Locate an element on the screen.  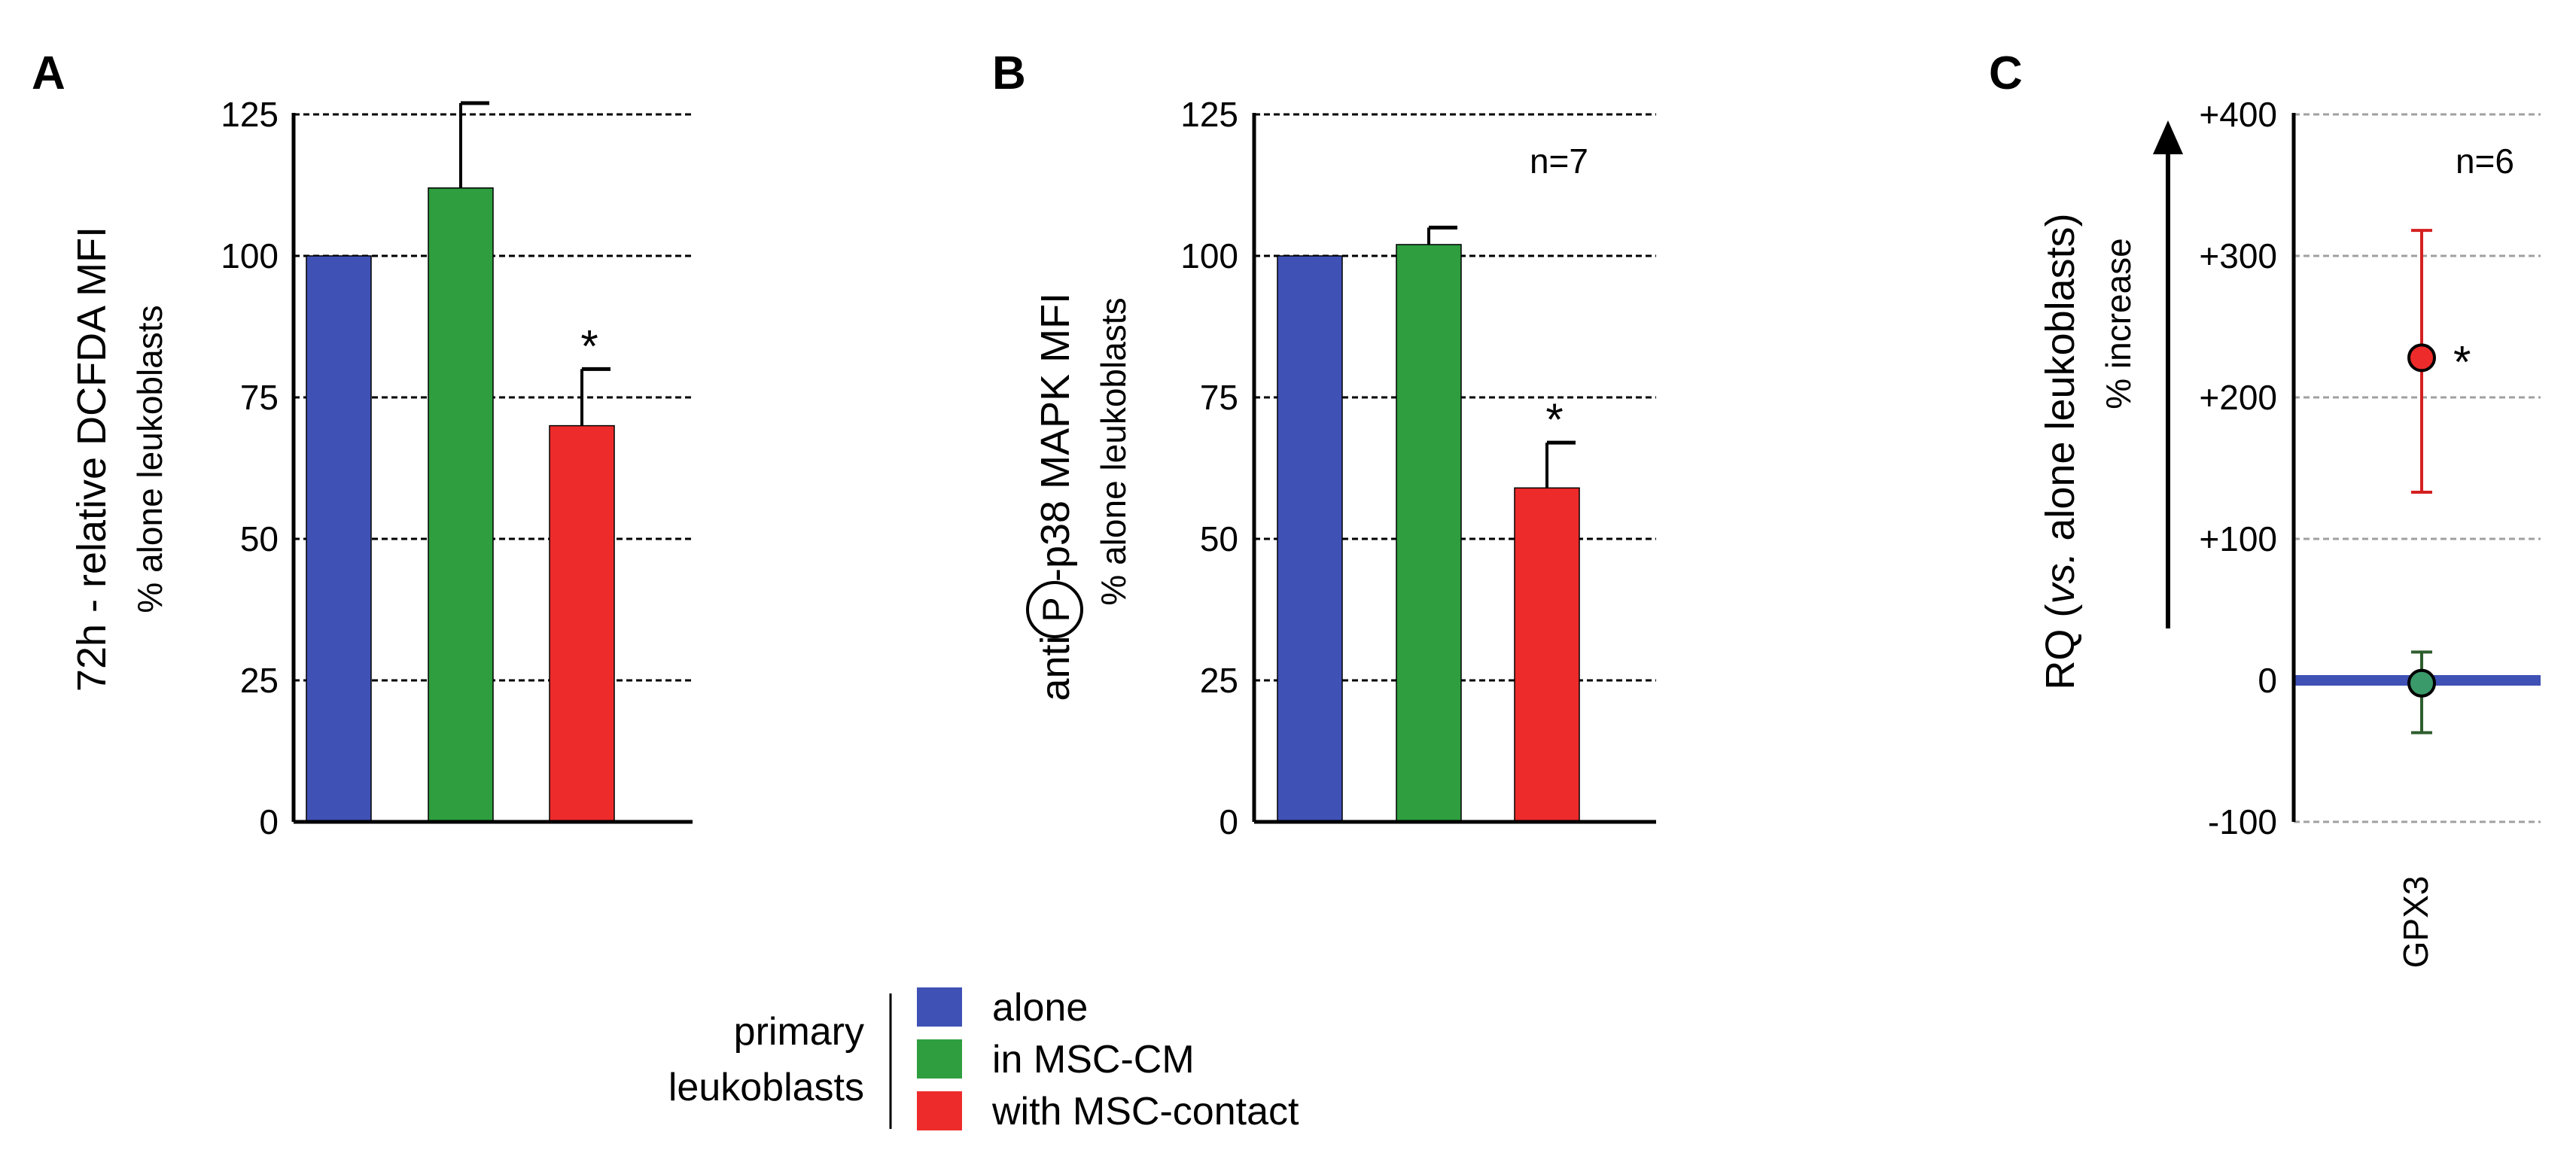
increase-arrow-icon is located at coordinates (2168, 374).